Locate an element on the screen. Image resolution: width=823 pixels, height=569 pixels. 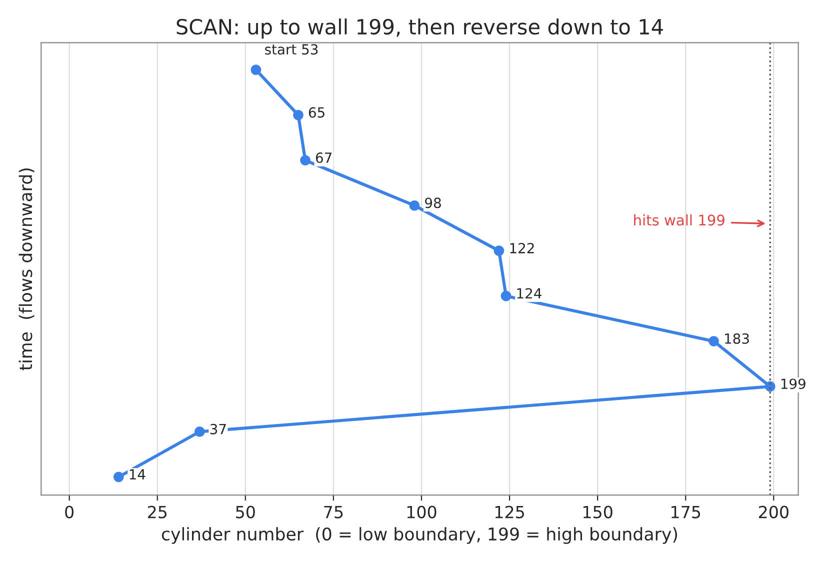
x-tick-label: 125 is located at coordinates (509, 512).